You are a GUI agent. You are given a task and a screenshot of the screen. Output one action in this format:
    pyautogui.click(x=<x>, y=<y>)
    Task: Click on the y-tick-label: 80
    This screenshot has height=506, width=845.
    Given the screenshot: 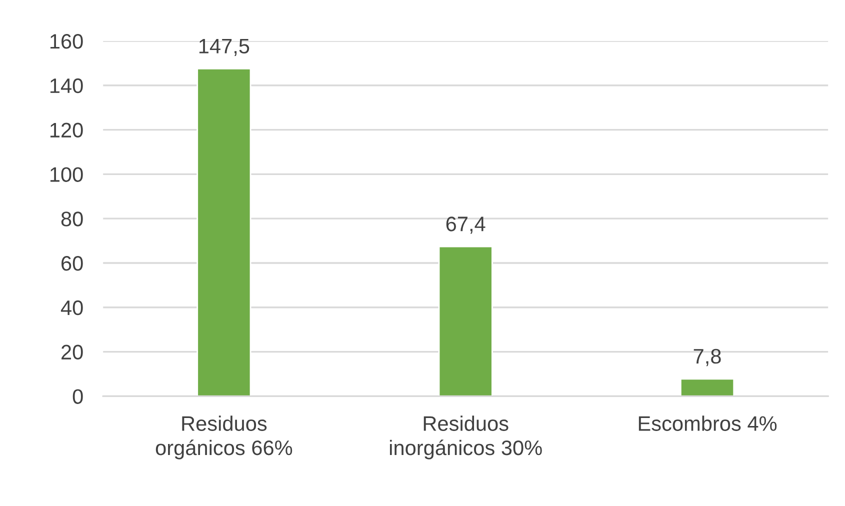 What is the action you would take?
    pyautogui.click(x=72, y=219)
    